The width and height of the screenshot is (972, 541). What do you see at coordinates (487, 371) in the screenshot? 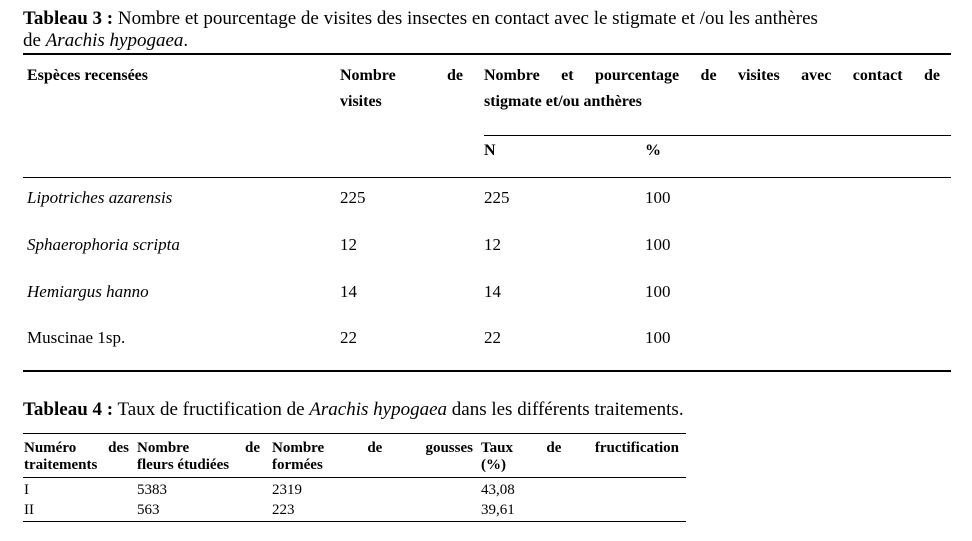
I see `table3-bottom-rule` at bounding box center [487, 371].